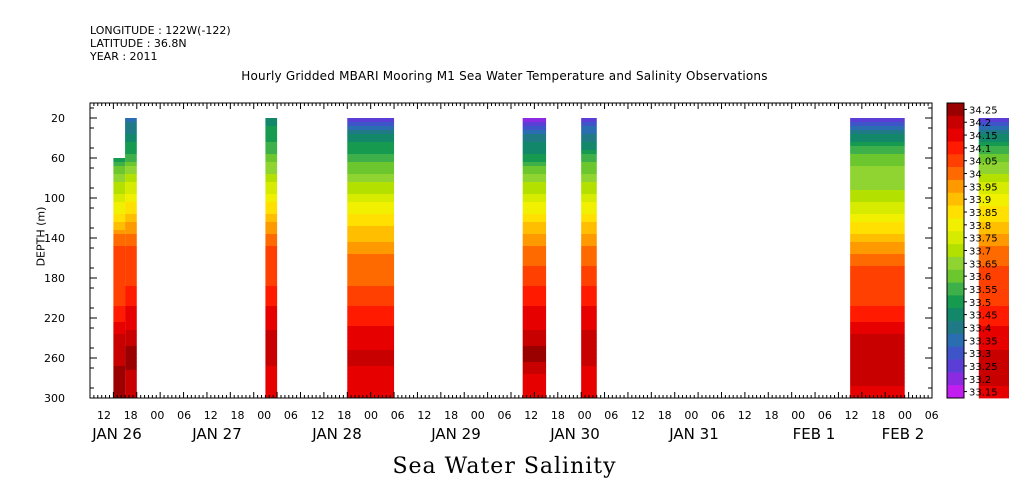 The image size is (1009, 504). What do you see at coordinates (975, 175) in the screenshot?
I see `colorbar-label: 34` at bounding box center [975, 175].